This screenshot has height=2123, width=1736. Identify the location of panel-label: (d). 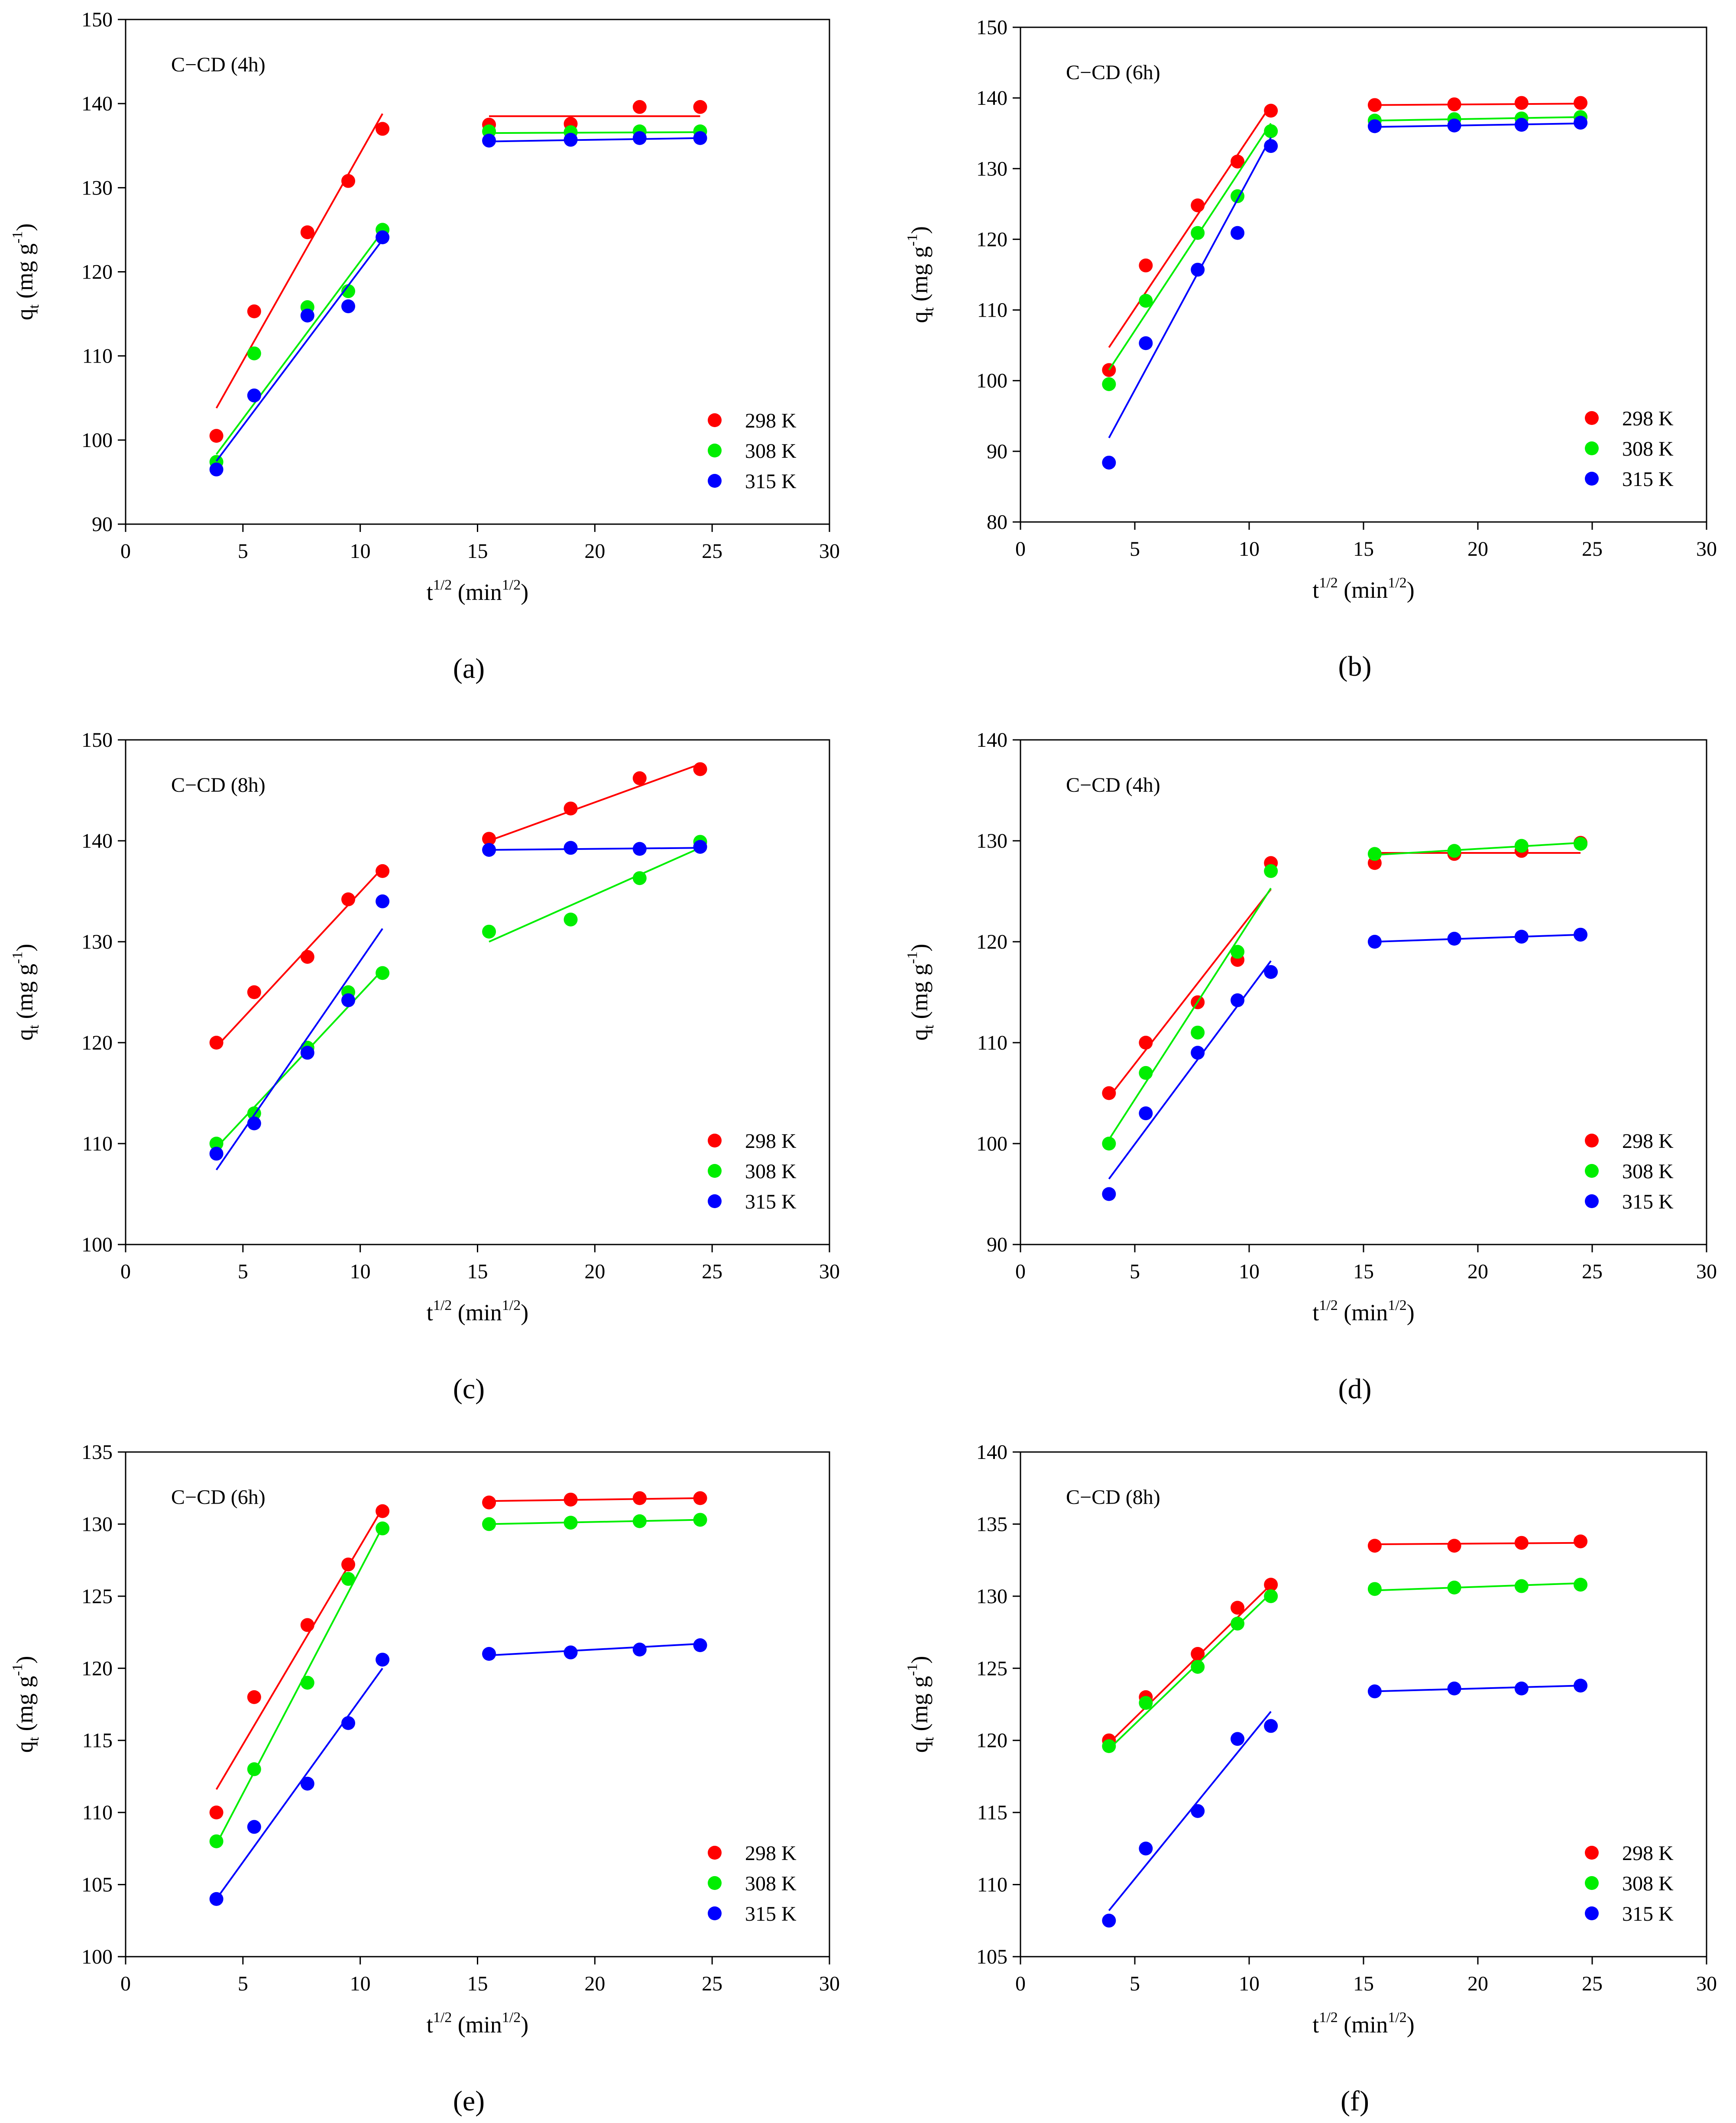
(1355, 1389).